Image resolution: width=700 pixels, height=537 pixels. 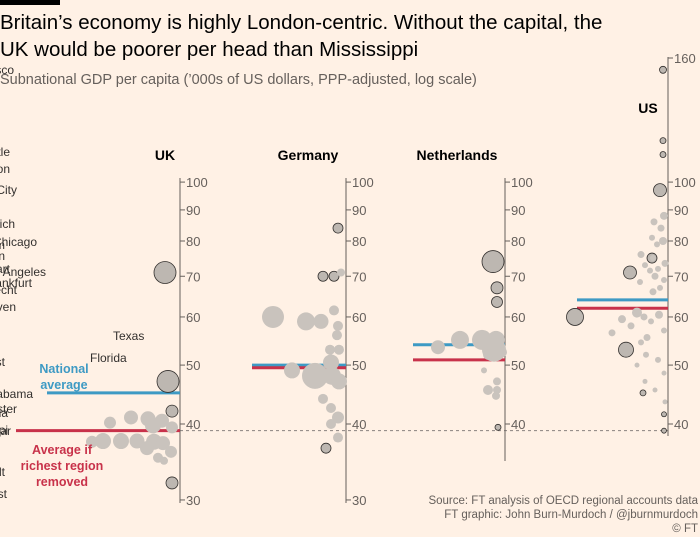 I want to click on tick-label-germany: 40, so click(x=359, y=424).